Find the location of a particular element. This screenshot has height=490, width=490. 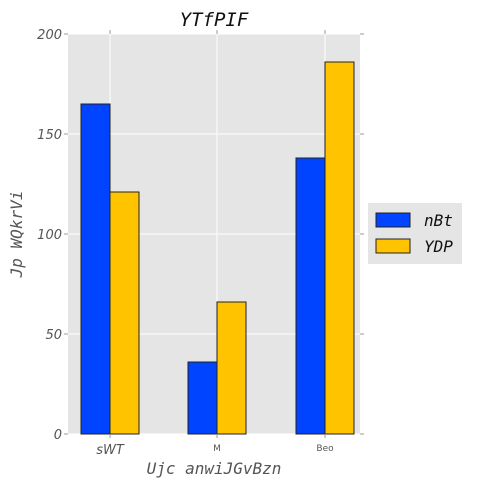

chart-title: YTfPIF is located at coordinates (214, 20).